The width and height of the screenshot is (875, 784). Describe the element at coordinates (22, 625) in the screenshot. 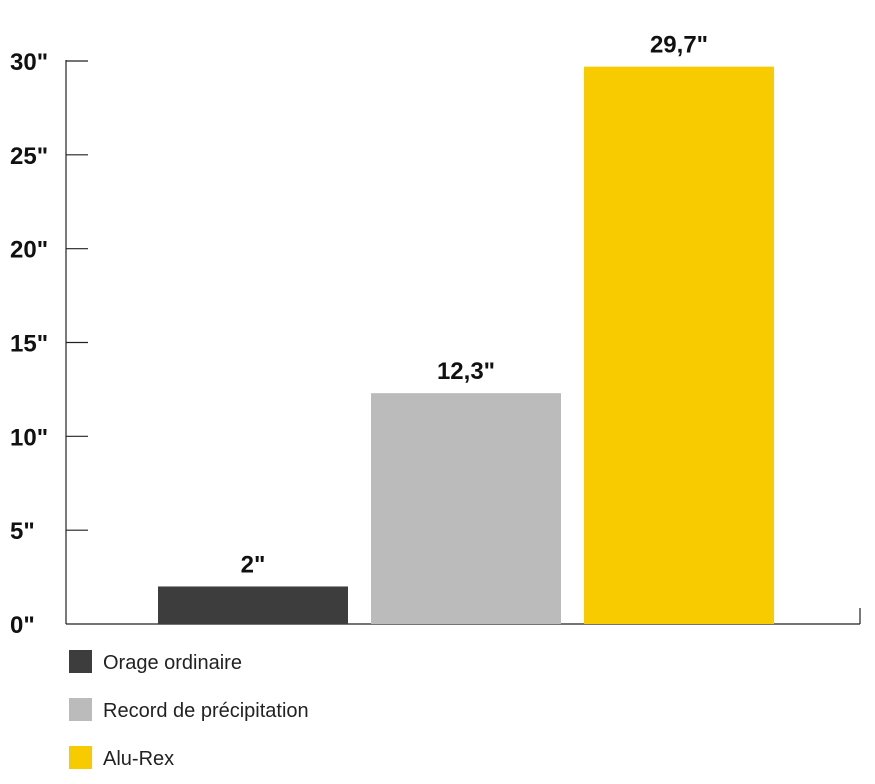

I see `y-tick-label: 0"` at that location.